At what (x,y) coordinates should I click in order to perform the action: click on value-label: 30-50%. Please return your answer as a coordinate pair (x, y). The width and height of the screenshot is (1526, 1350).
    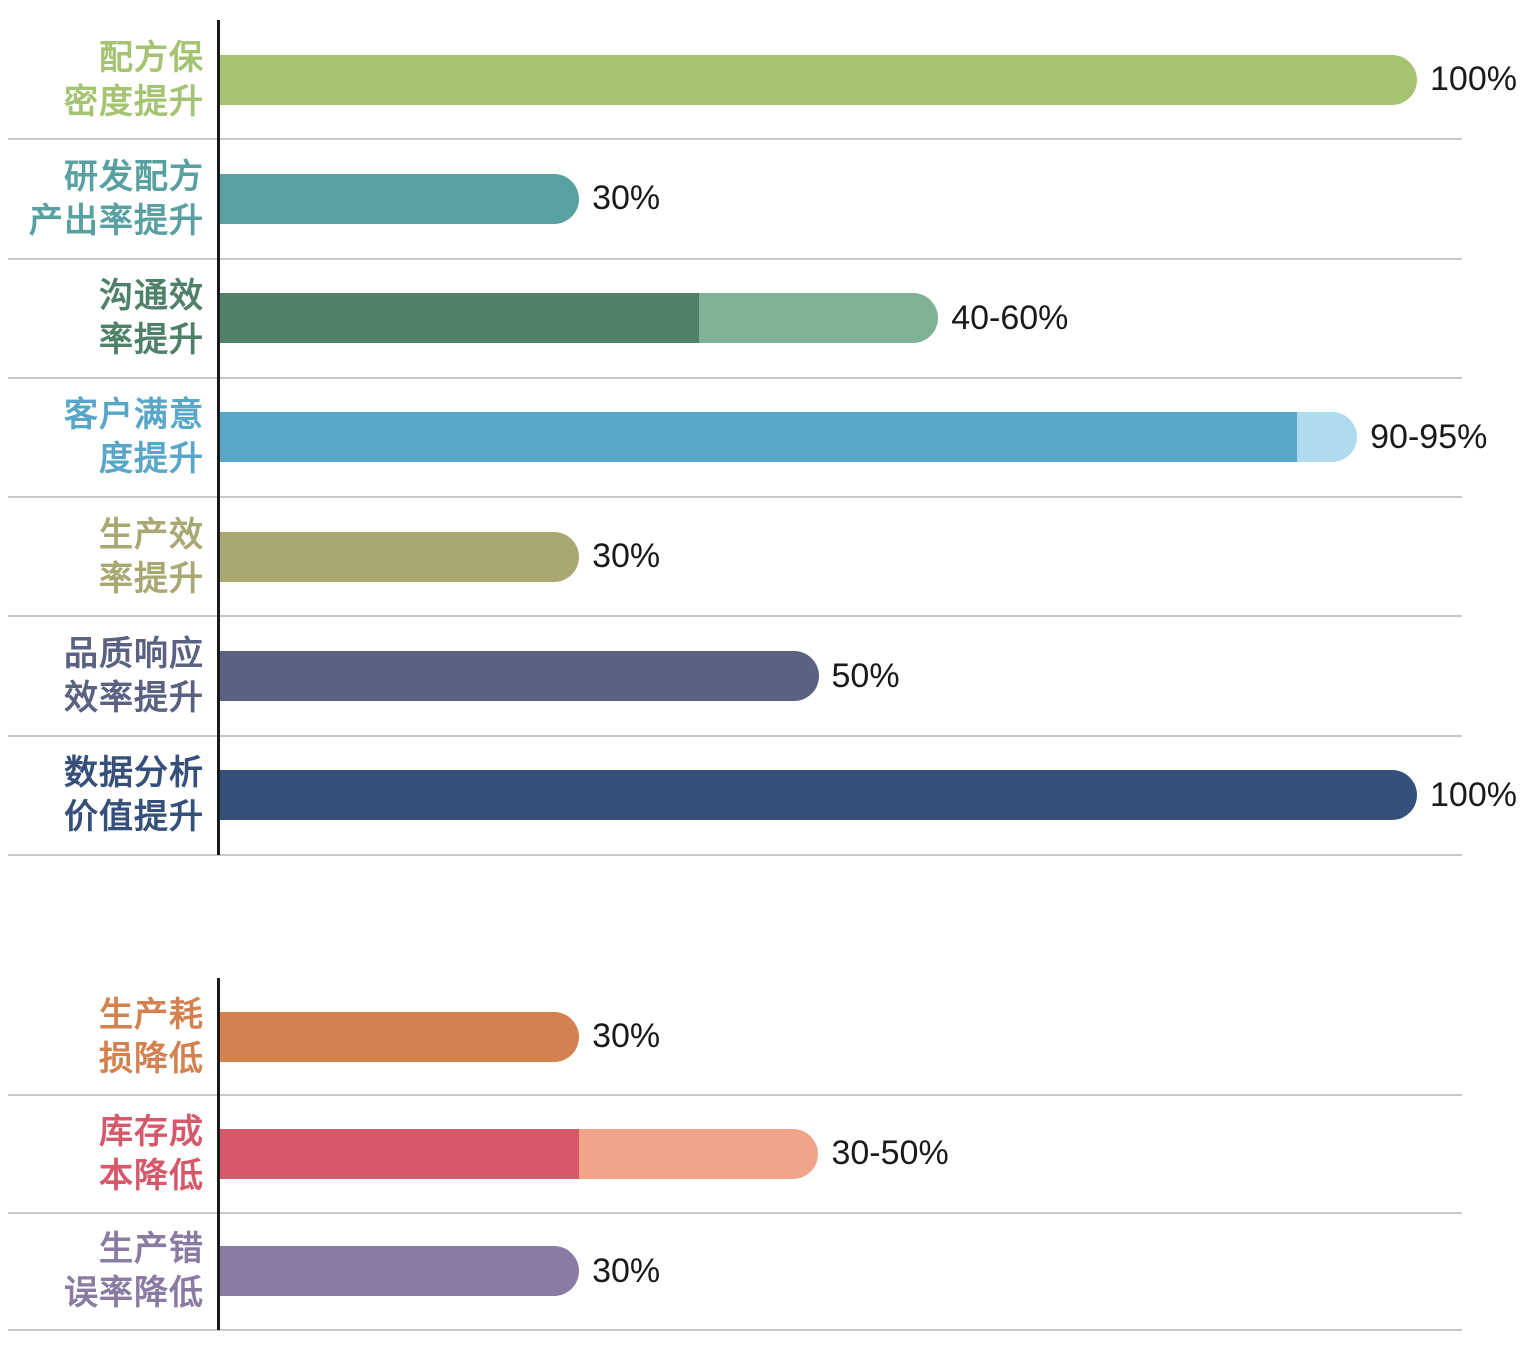
    Looking at the image, I should click on (890, 1153).